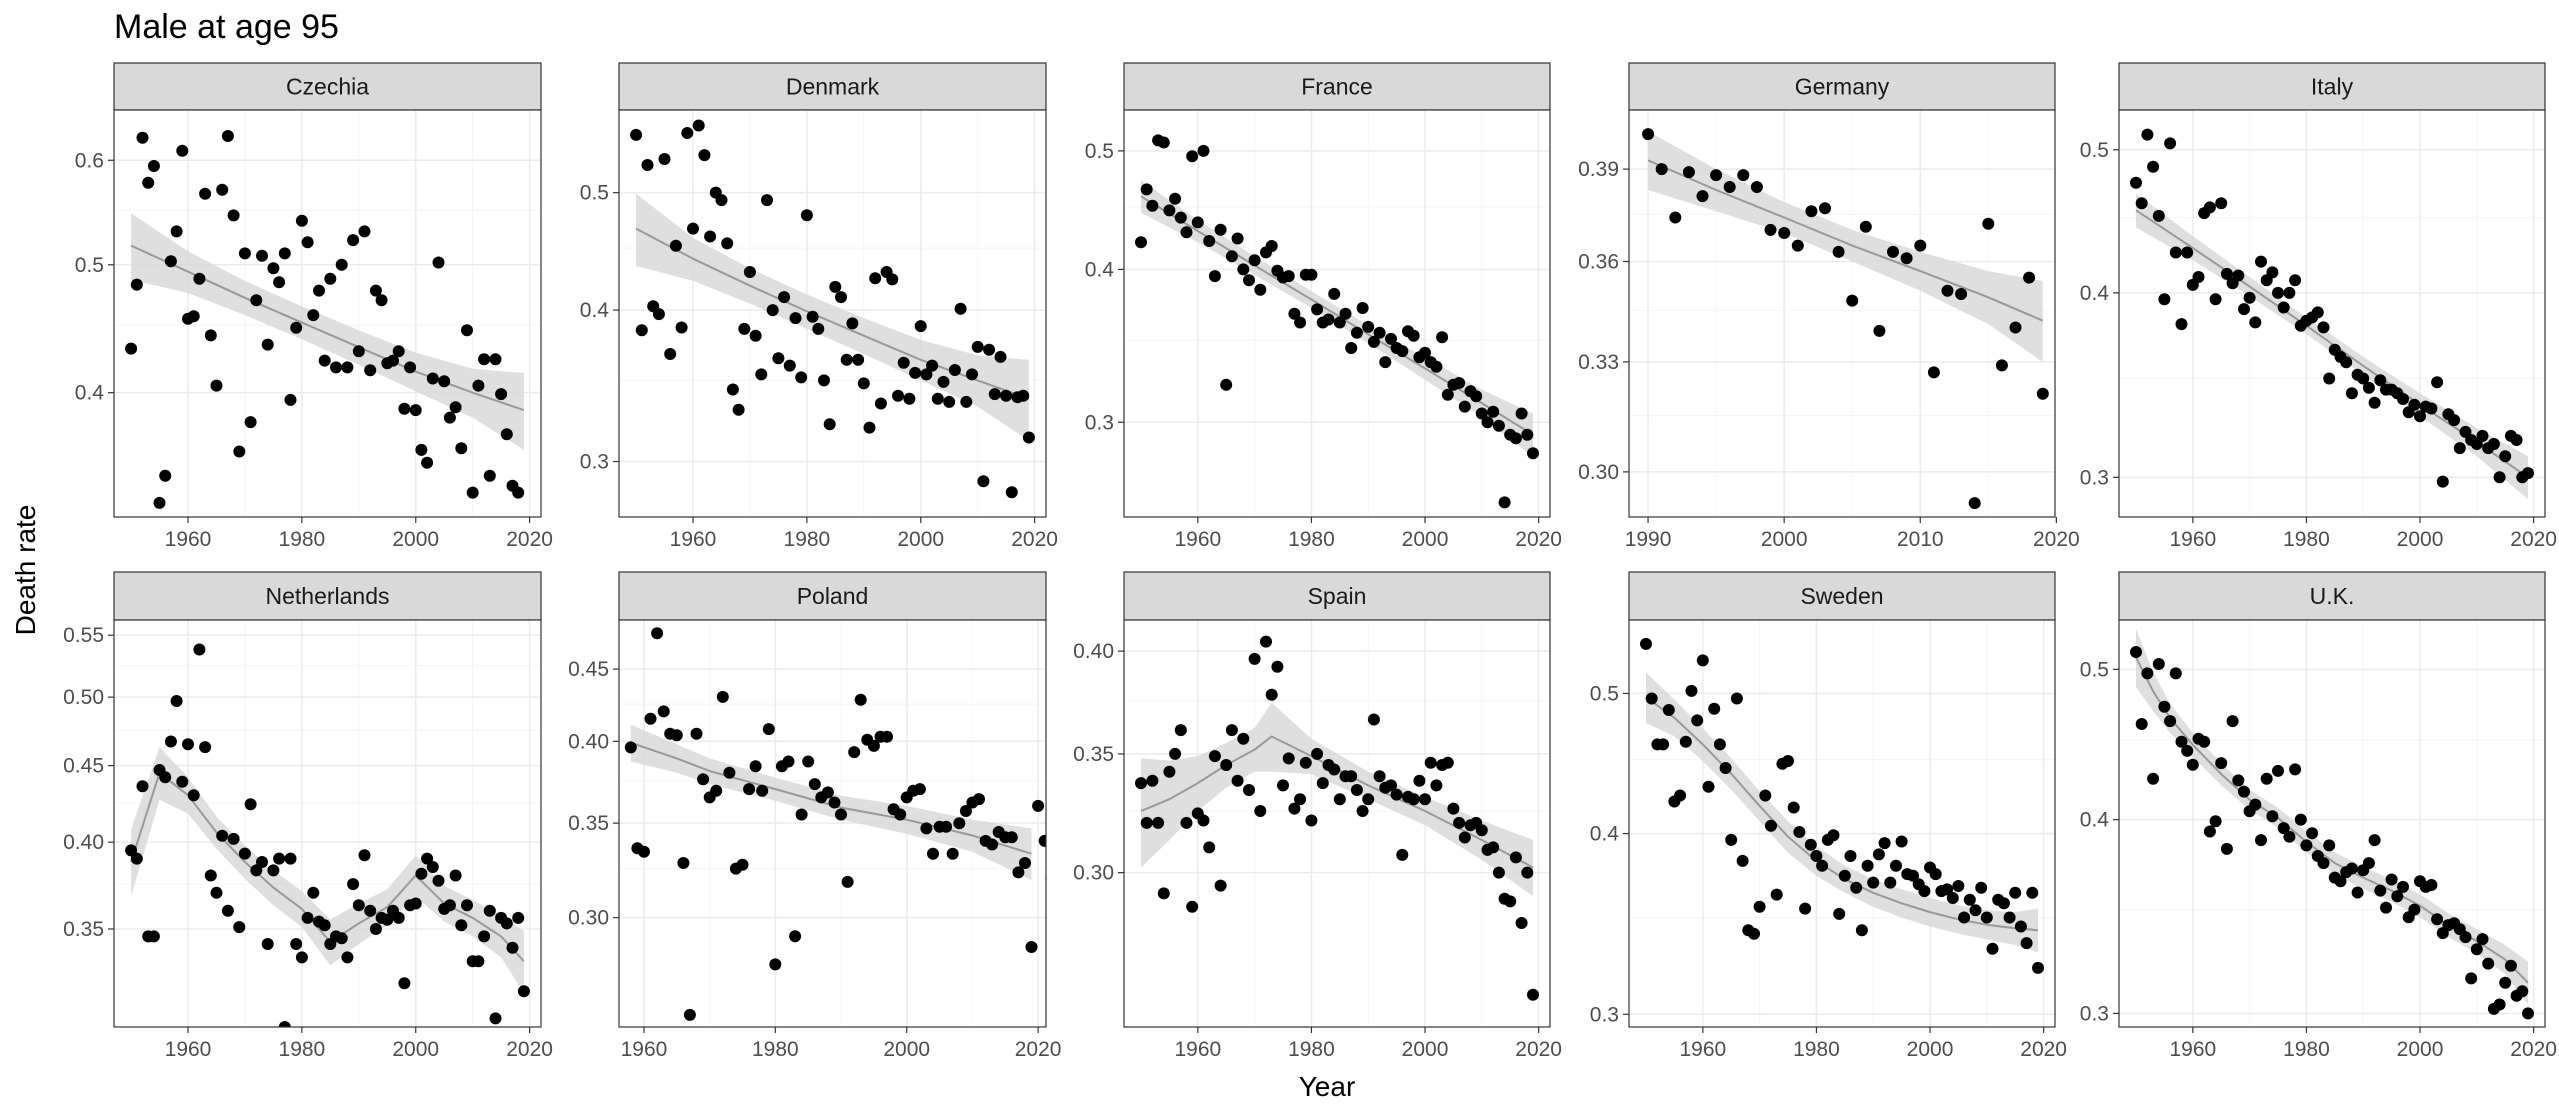  What do you see at coordinates (2056, 539) in the screenshot?
I see `x-tick-label: 2020` at bounding box center [2056, 539].